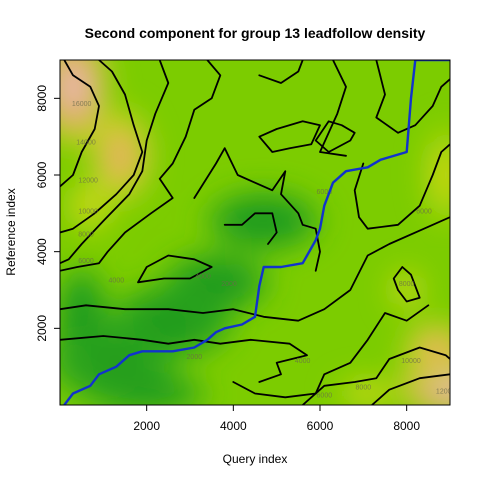  Describe the element at coordinates (42, 174) in the screenshot. I see `y-tick-label: 6000` at that location.